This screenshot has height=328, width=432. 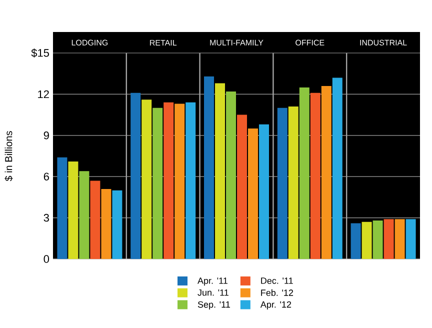 I want to click on x-tick-label: MULTI-FAMILY, so click(x=237, y=43).